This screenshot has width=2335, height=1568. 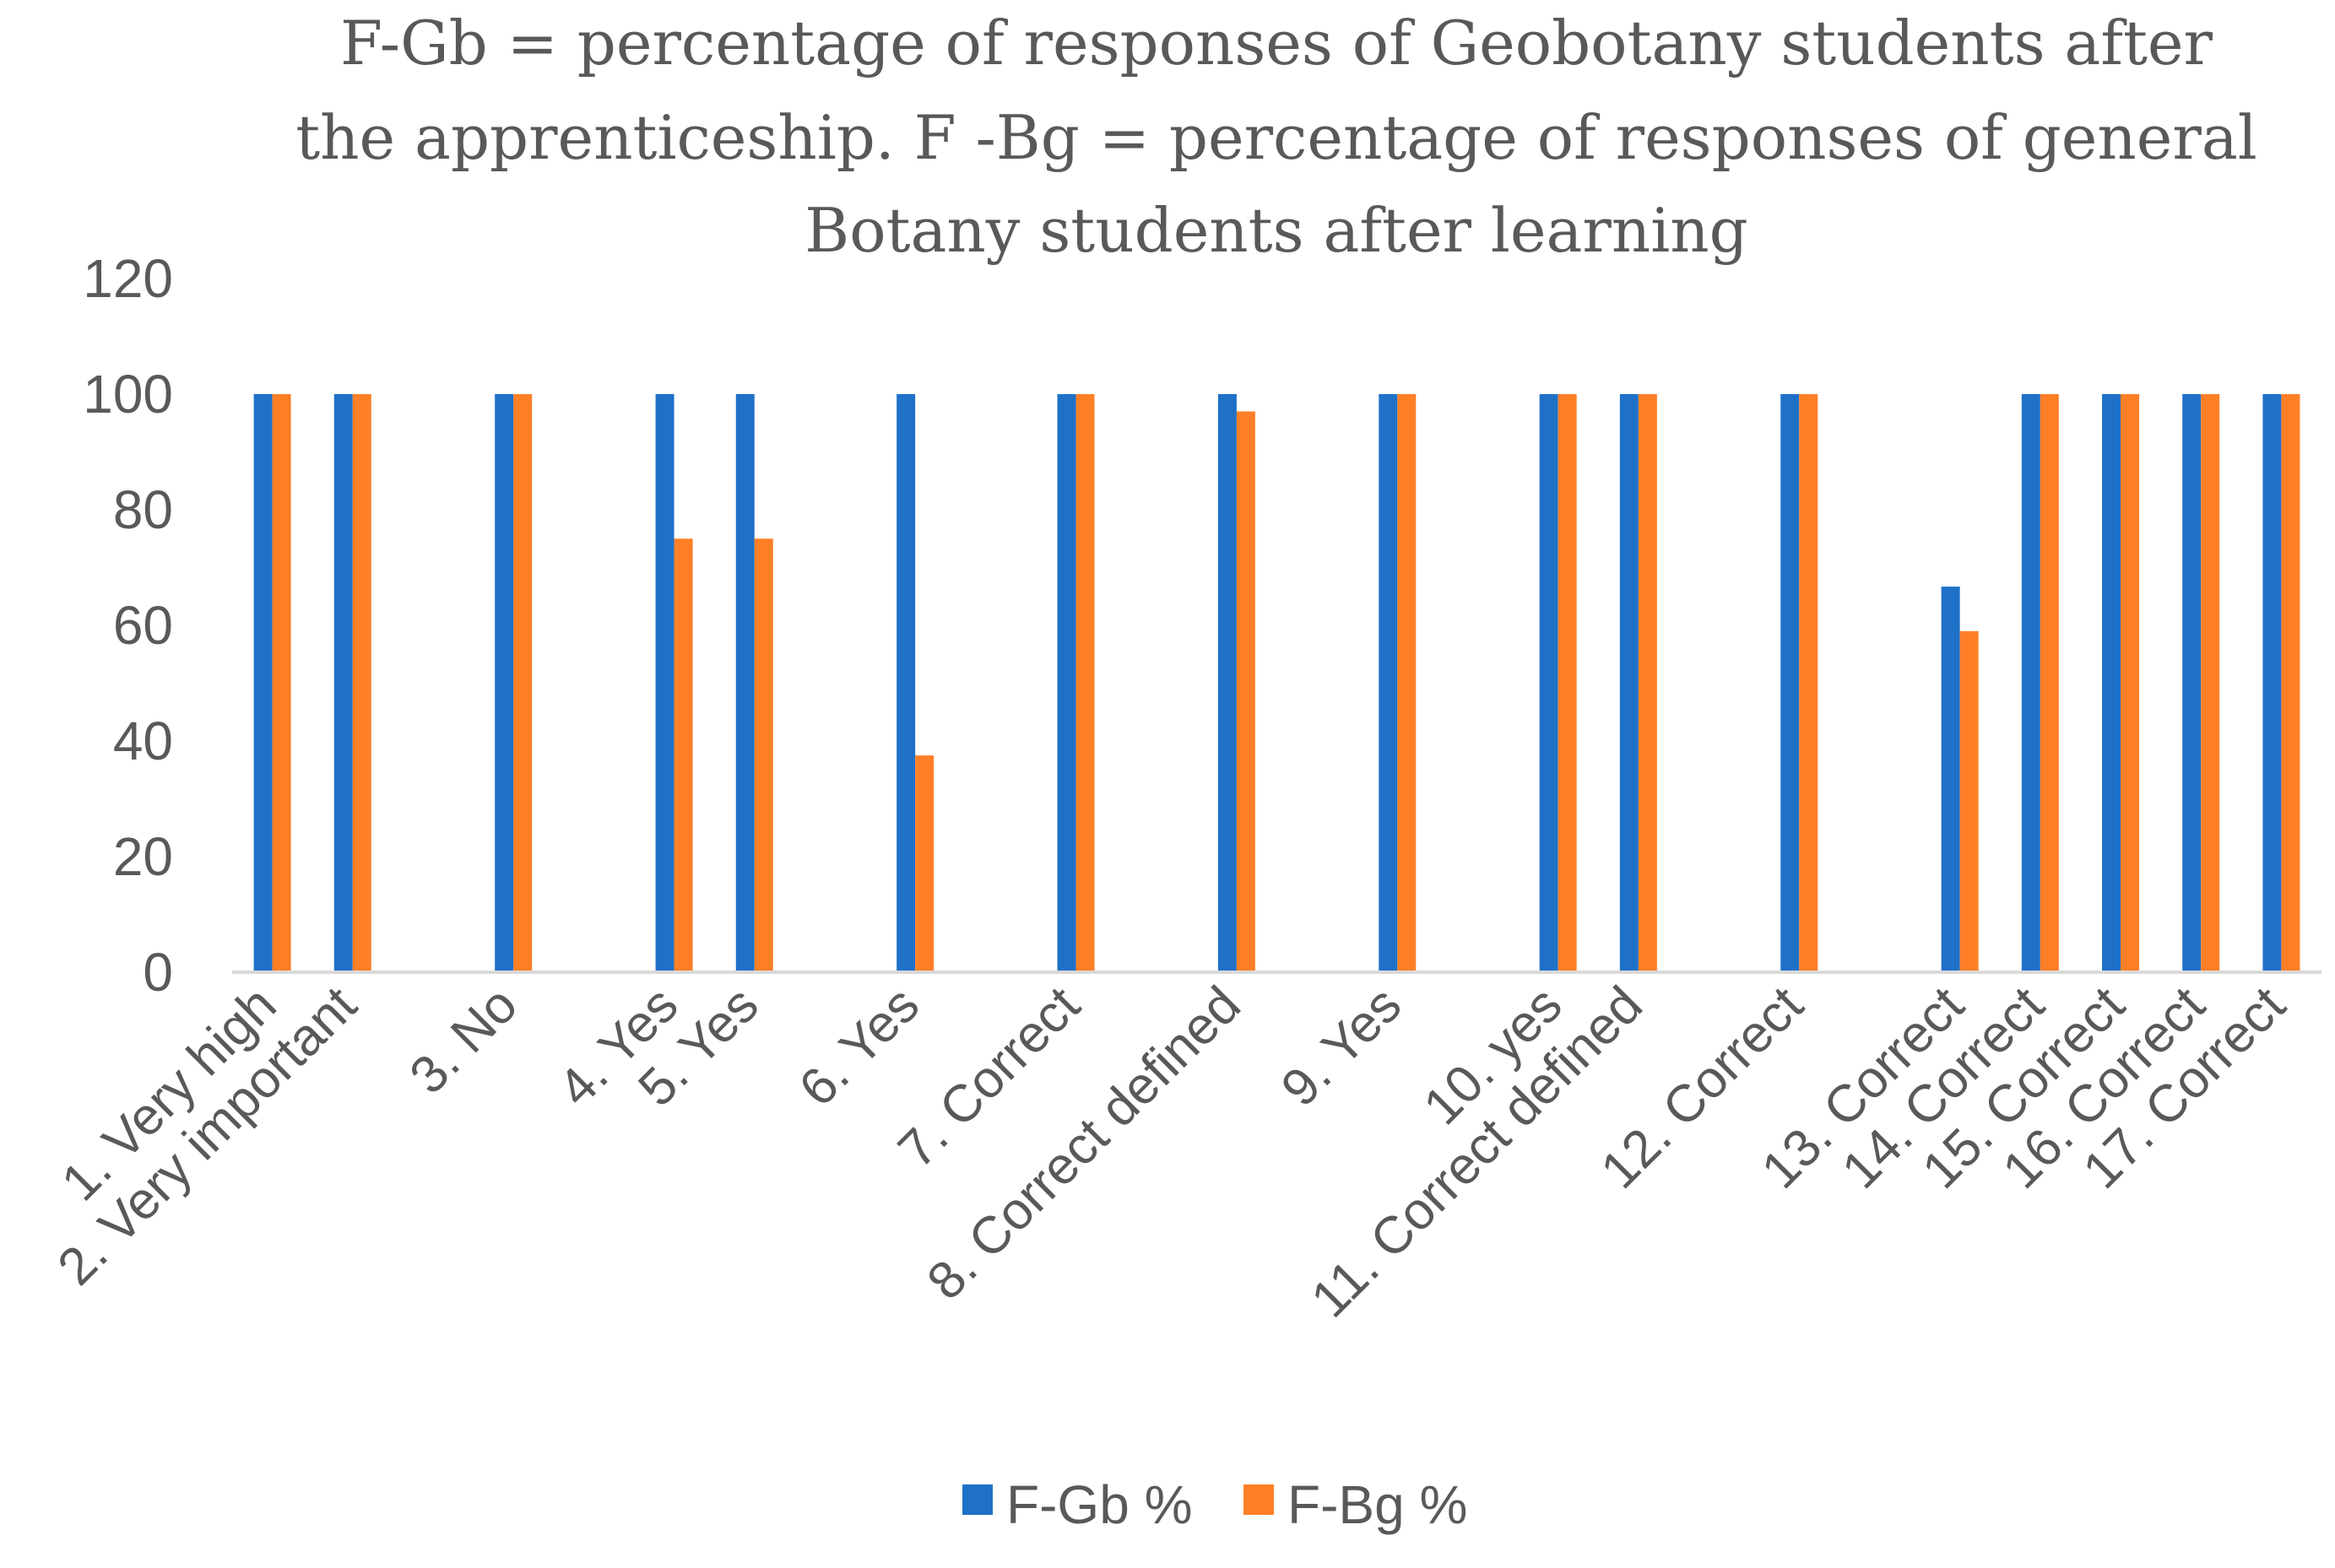 I want to click on legend-swatch-f-gb, so click(x=978, y=1499).